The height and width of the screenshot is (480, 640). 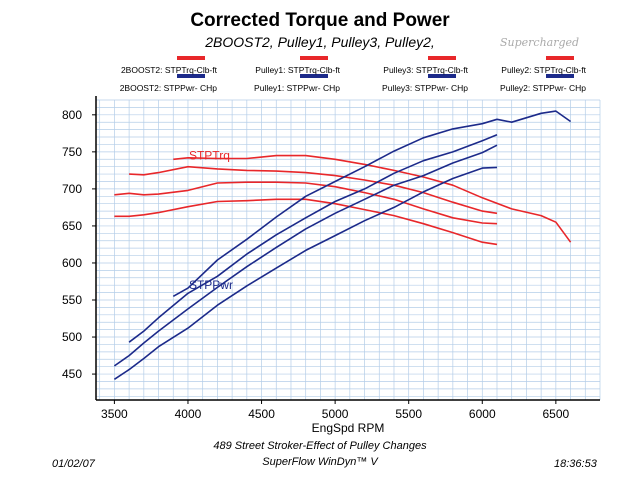 I want to click on annotation-torque: STPTrq, so click(x=209, y=155).